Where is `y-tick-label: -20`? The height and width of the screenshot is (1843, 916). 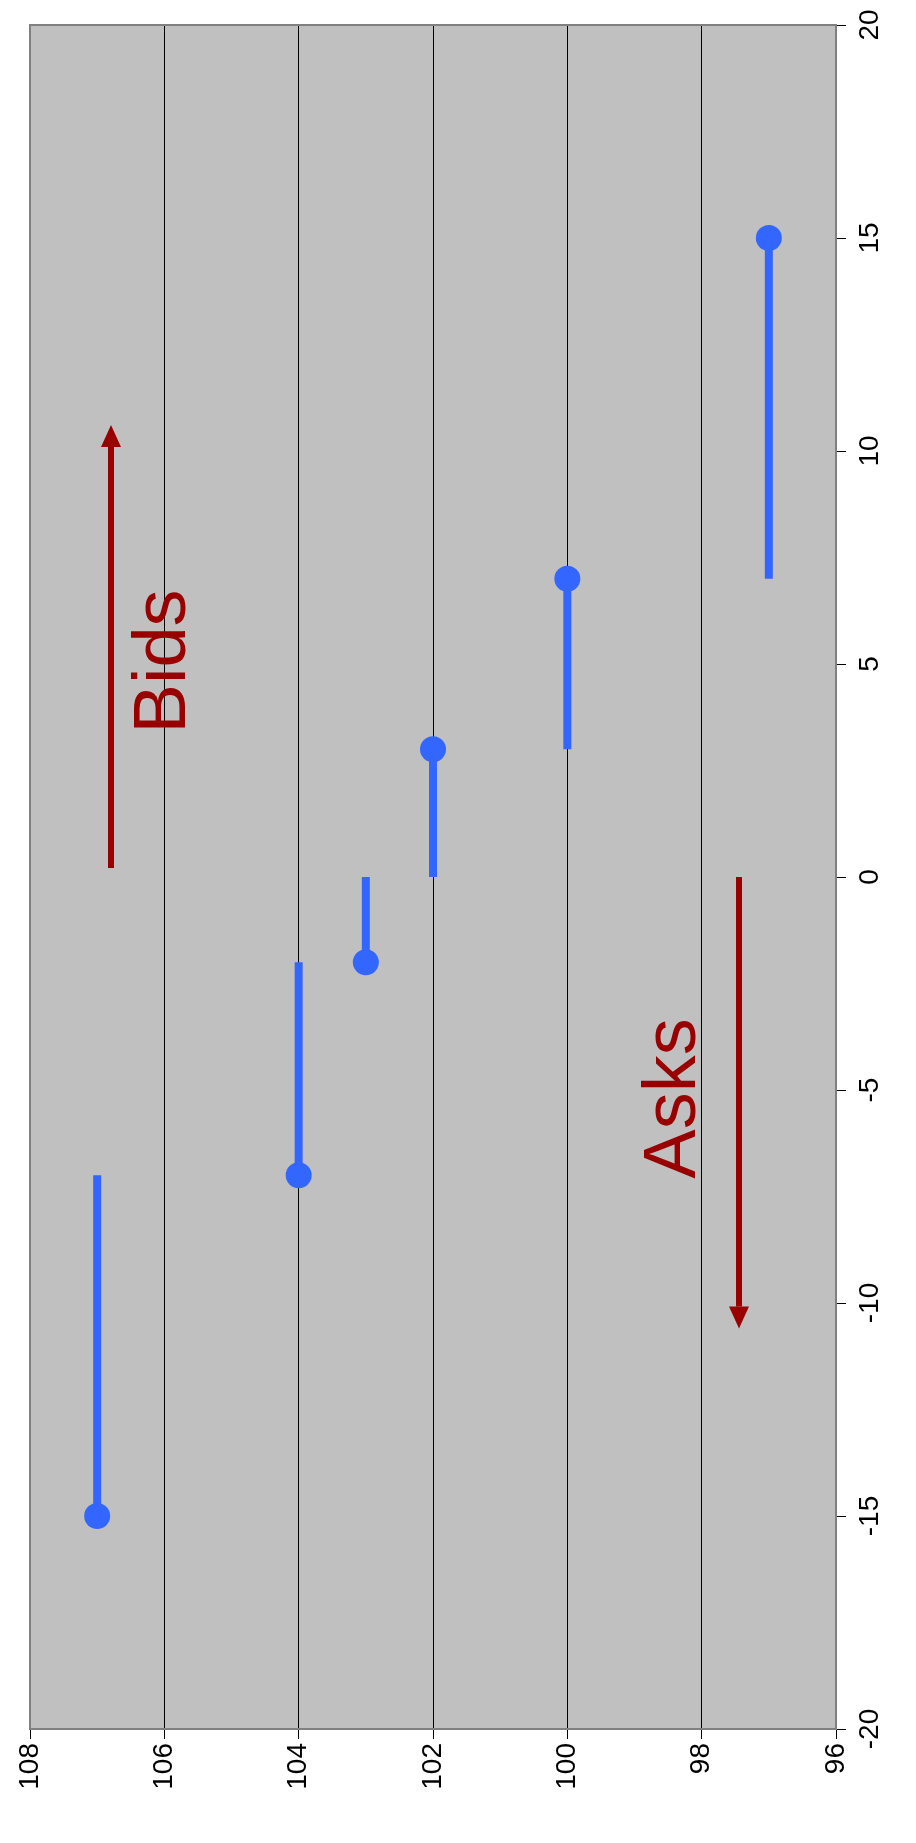 y-tick-label: -20 is located at coordinates (868, 1729).